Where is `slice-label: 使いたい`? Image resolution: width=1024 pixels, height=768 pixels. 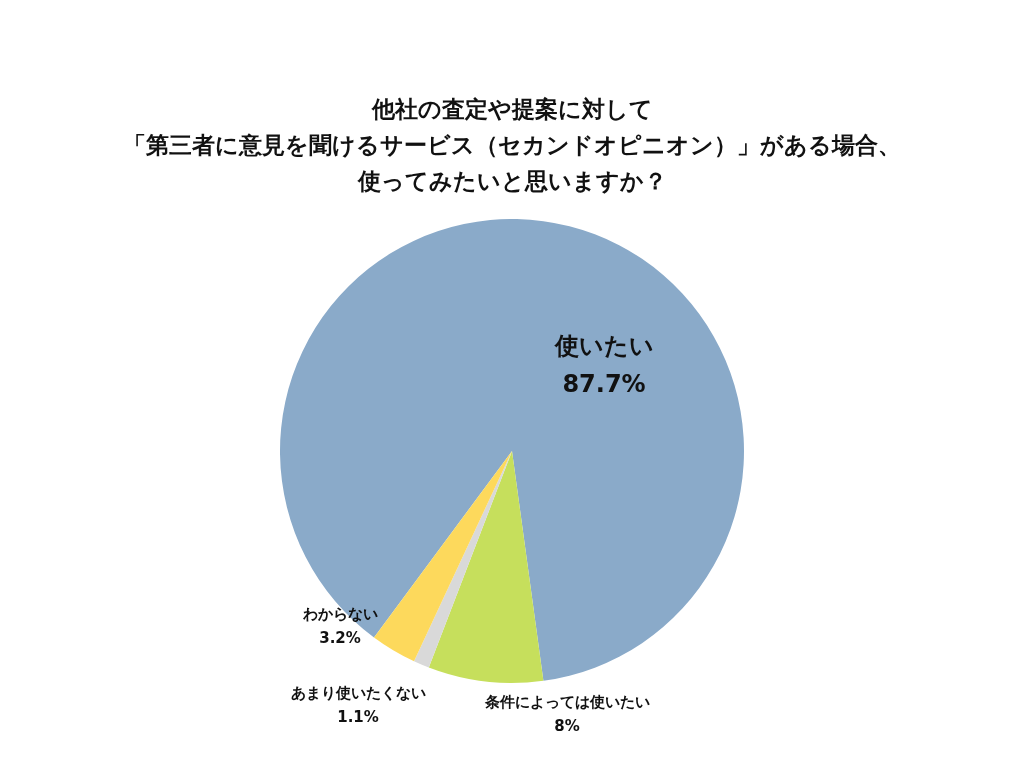 slice-label: 使いたい is located at coordinates (603, 346).